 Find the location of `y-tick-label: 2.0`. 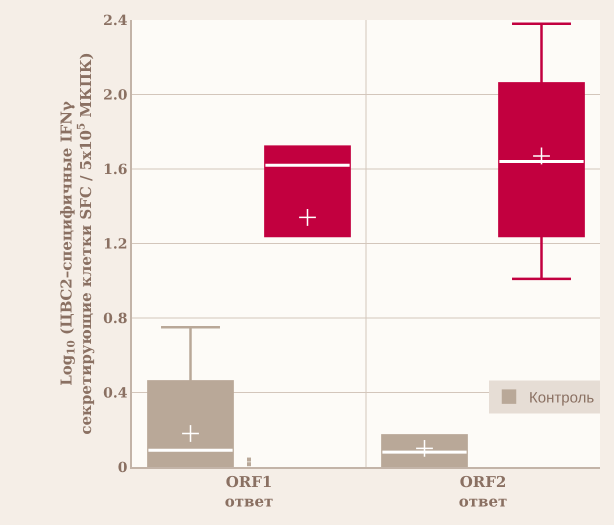

y-tick-label: 2.0 is located at coordinates (115, 95).